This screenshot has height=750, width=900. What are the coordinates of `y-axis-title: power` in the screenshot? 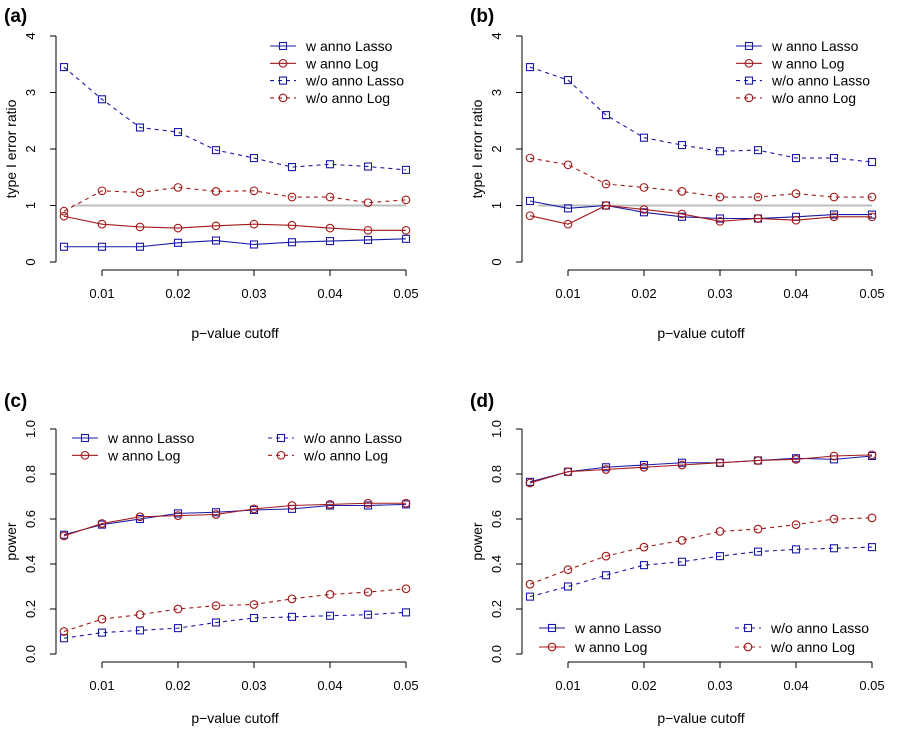 It's located at (477, 541).